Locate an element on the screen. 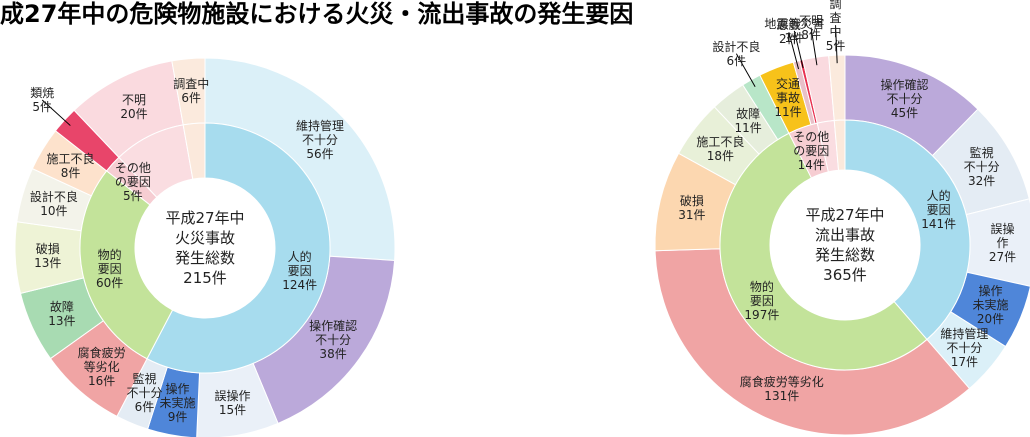 The width and height of the screenshot is (1030, 437). outer-label: 不明 8件 is located at coordinates (811, 28).